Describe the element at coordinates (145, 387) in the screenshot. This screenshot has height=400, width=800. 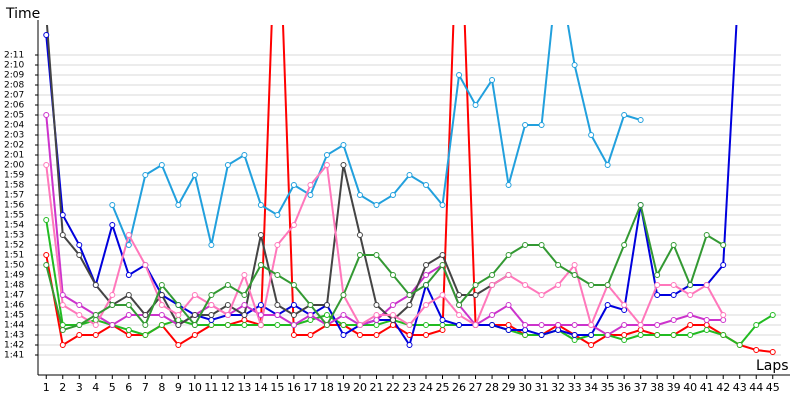
I see `x-tick-label: 7` at that location.